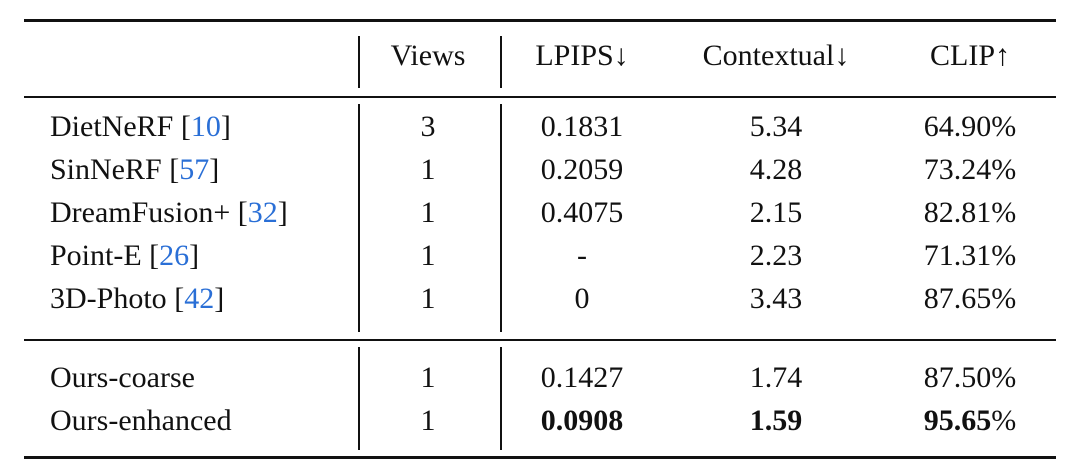  I want to click on method-name: Point-E, so click(96, 255).